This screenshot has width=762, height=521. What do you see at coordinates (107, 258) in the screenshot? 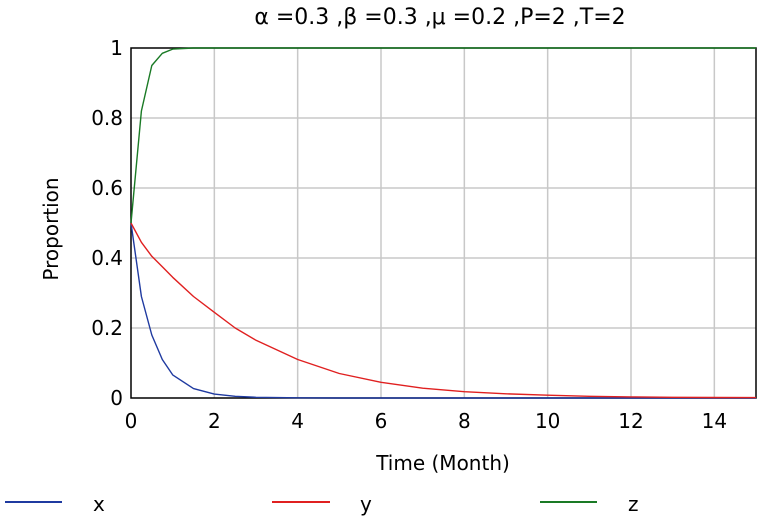
I see `y-tick-label: 0.4` at bounding box center [107, 258].